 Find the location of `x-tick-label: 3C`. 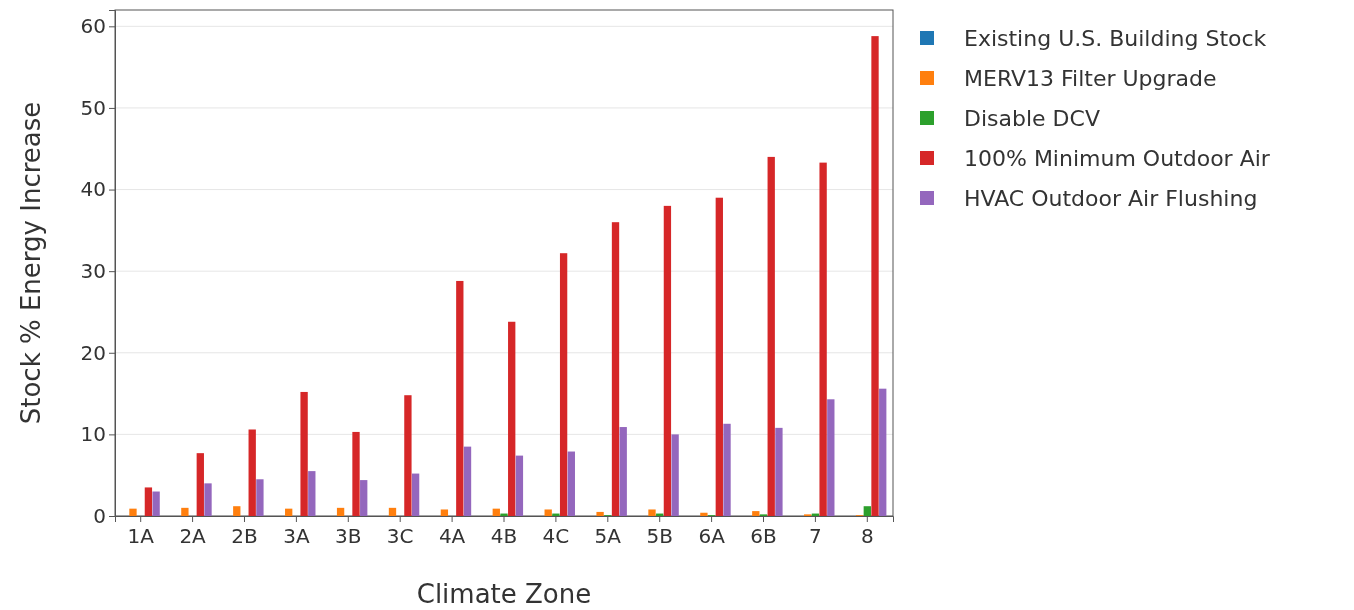

x-tick-label: 3C is located at coordinates (400, 536).